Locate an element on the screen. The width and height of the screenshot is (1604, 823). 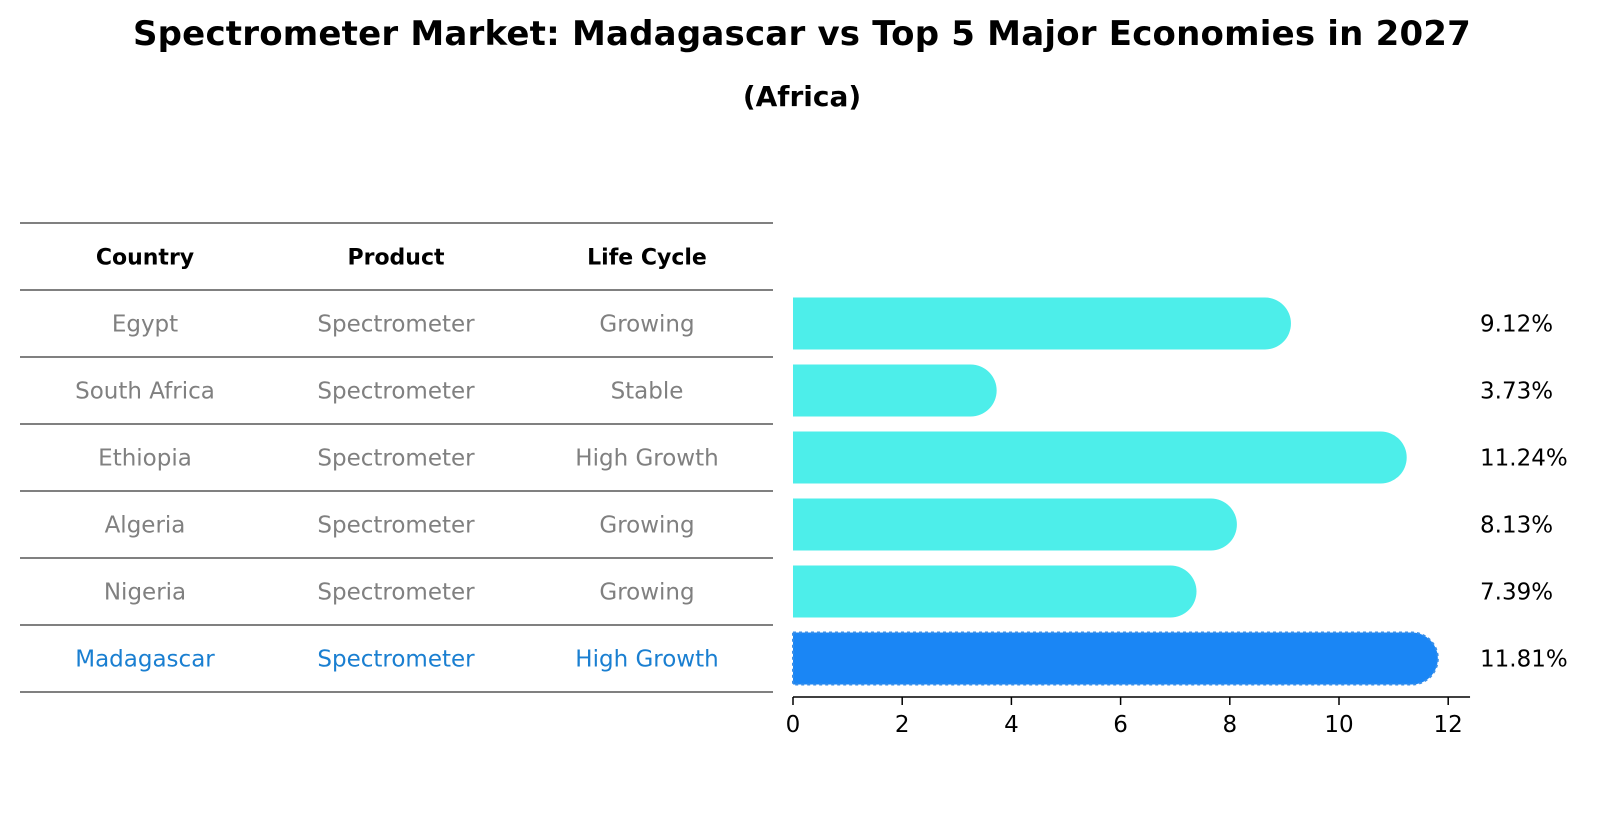
bar-value-label: 11.24% is located at coordinates (1524, 459).